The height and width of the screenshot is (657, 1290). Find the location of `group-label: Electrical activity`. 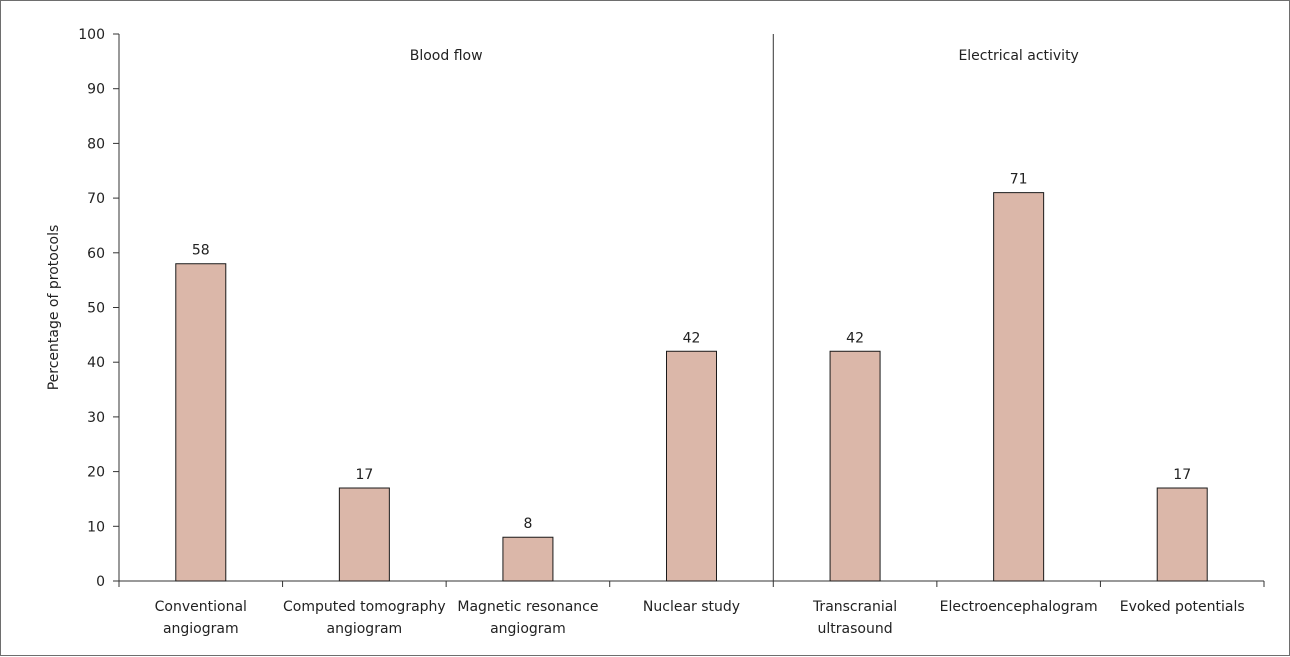

group-label: Electrical activity is located at coordinates (1018, 56).